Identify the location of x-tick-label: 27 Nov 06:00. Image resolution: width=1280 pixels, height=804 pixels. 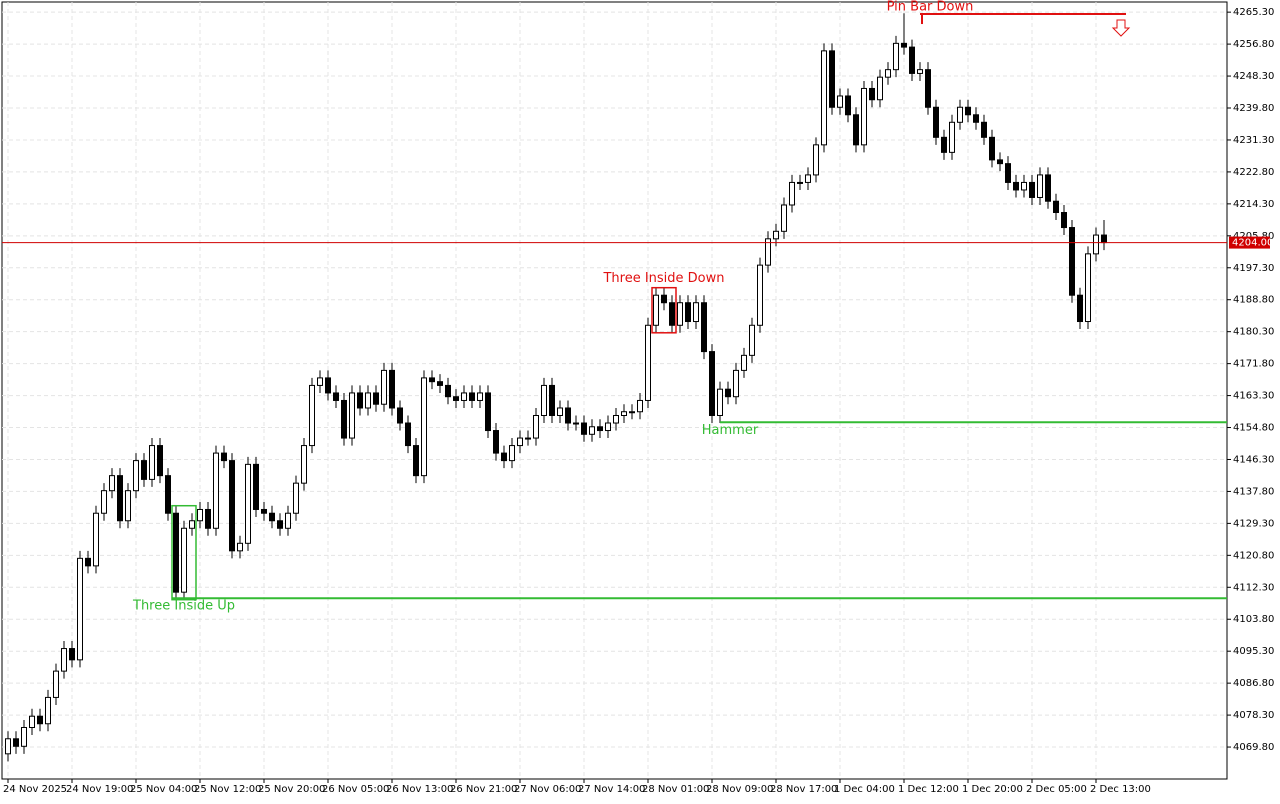
(547, 789).